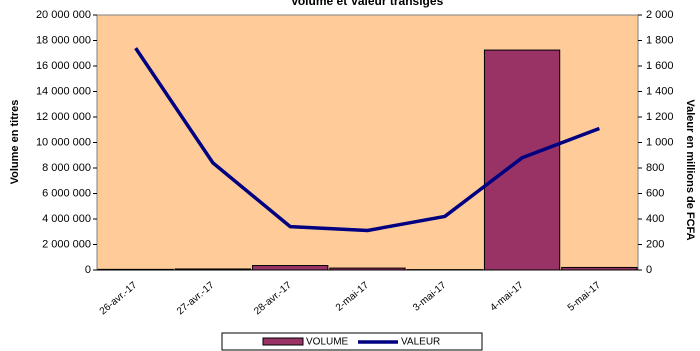  I want to click on y2-tick-label: 400, so click(655, 219).